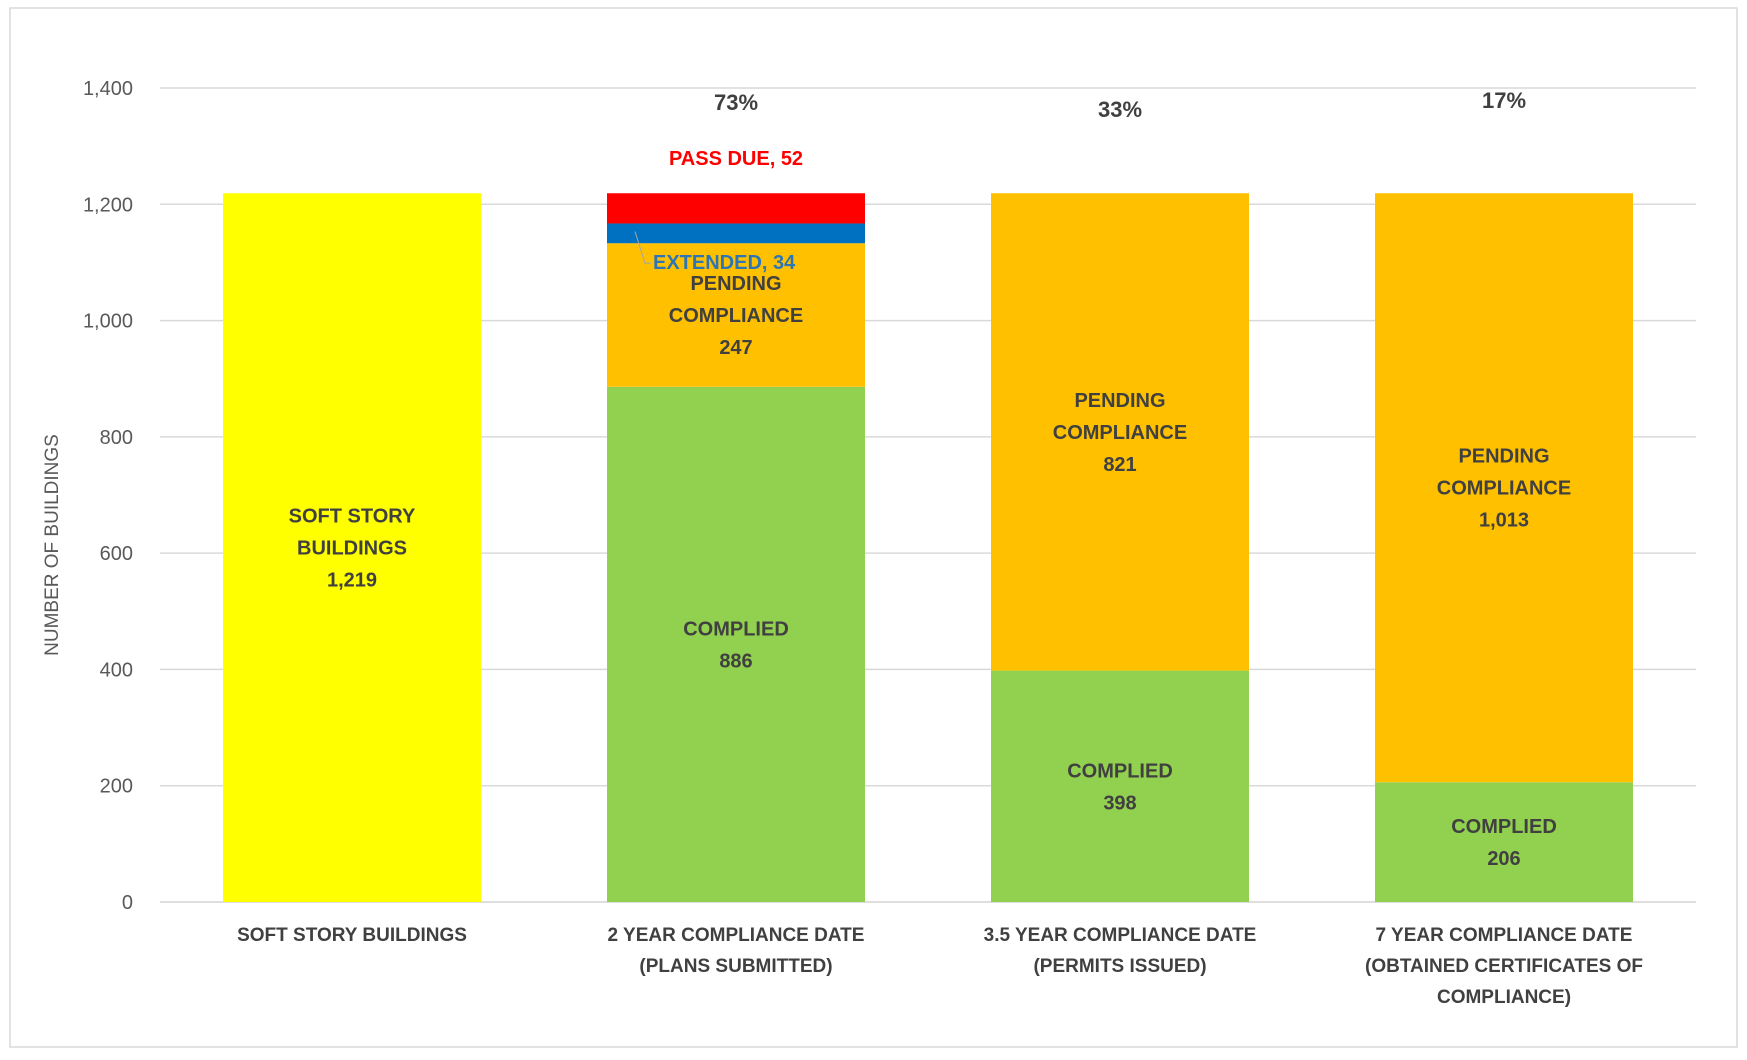 The height and width of the screenshot is (1060, 1747). I want to click on percent-labels: 73% 33% 17%, so click(1120, 105).